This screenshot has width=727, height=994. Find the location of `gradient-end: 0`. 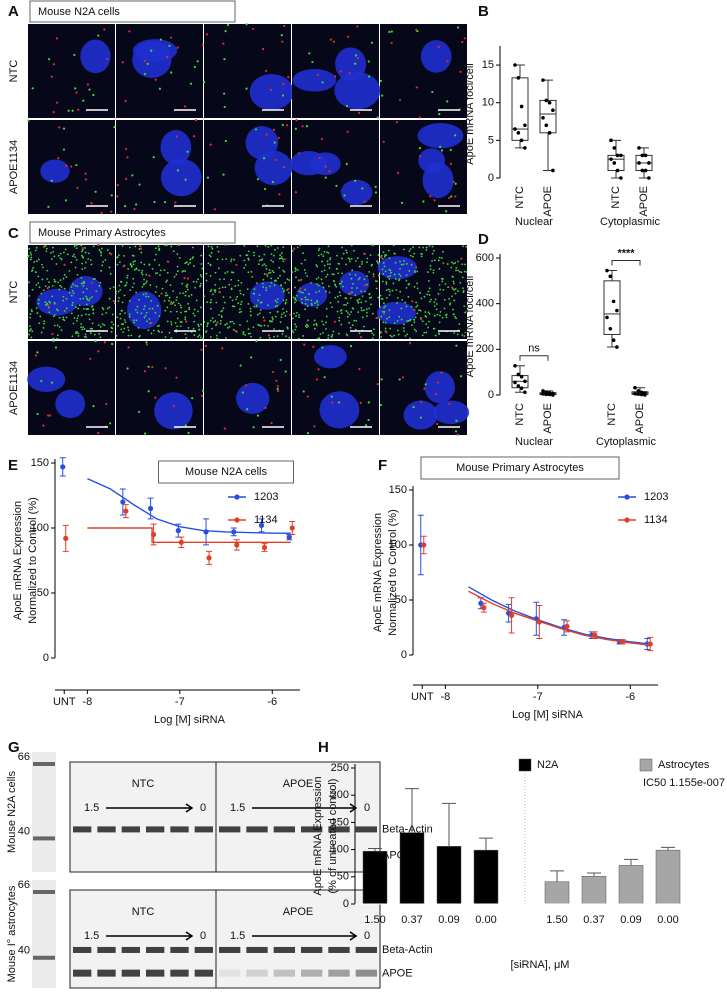

gradient-end: 0 is located at coordinates (203, 936).